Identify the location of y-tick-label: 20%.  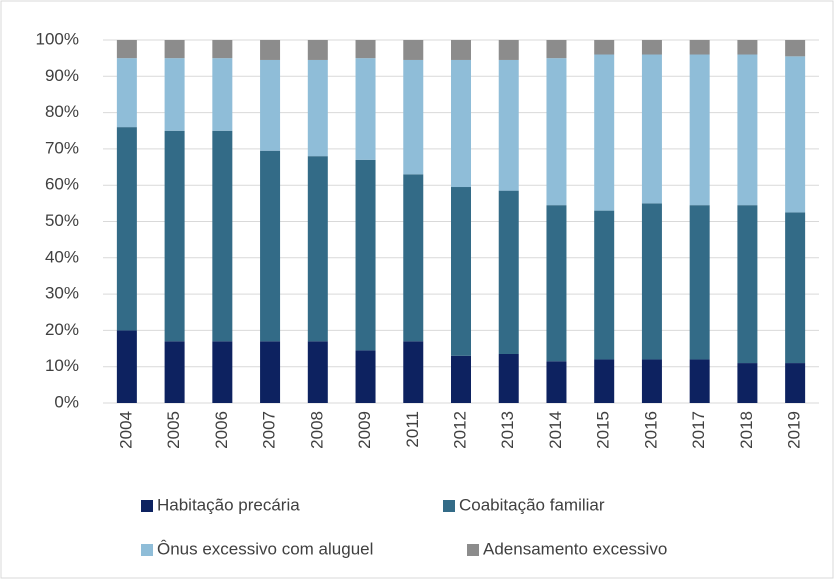
(62, 329).